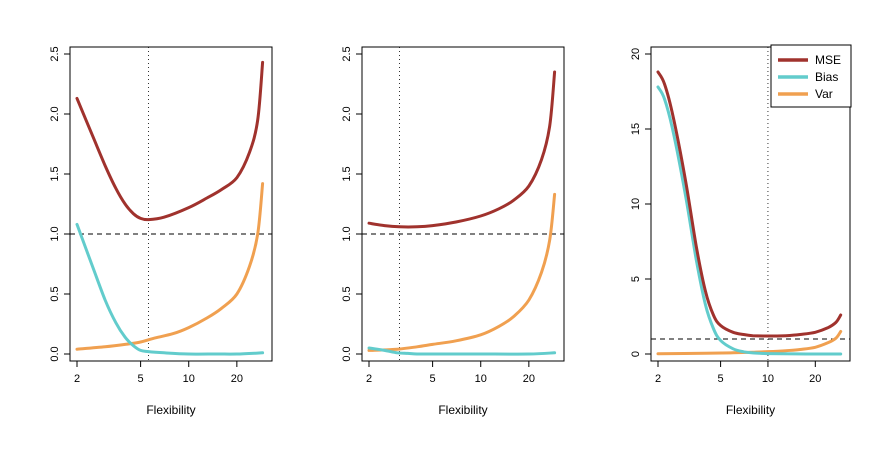  What do you see at coordinates (636, 204) in the screenshot?
I see `y-tick-label: 10` at bounding box center [636, 204].